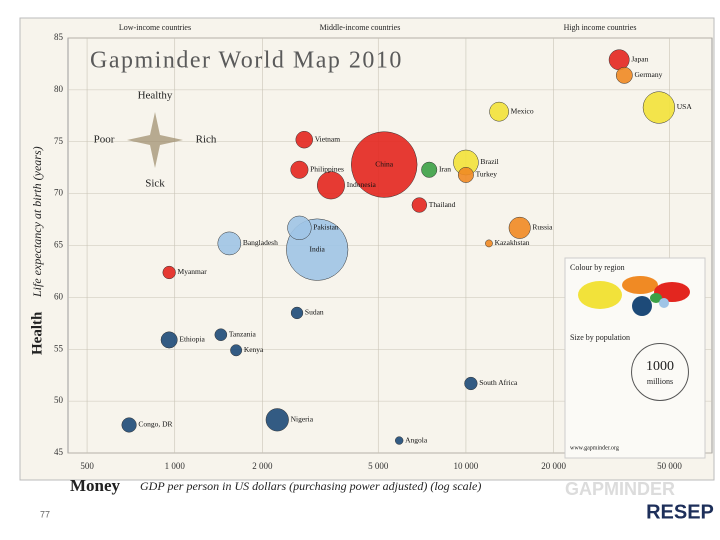 The height and width of the screenshot is (540, 720). I want to click on y-tick-label: 80, so click(59, 89).